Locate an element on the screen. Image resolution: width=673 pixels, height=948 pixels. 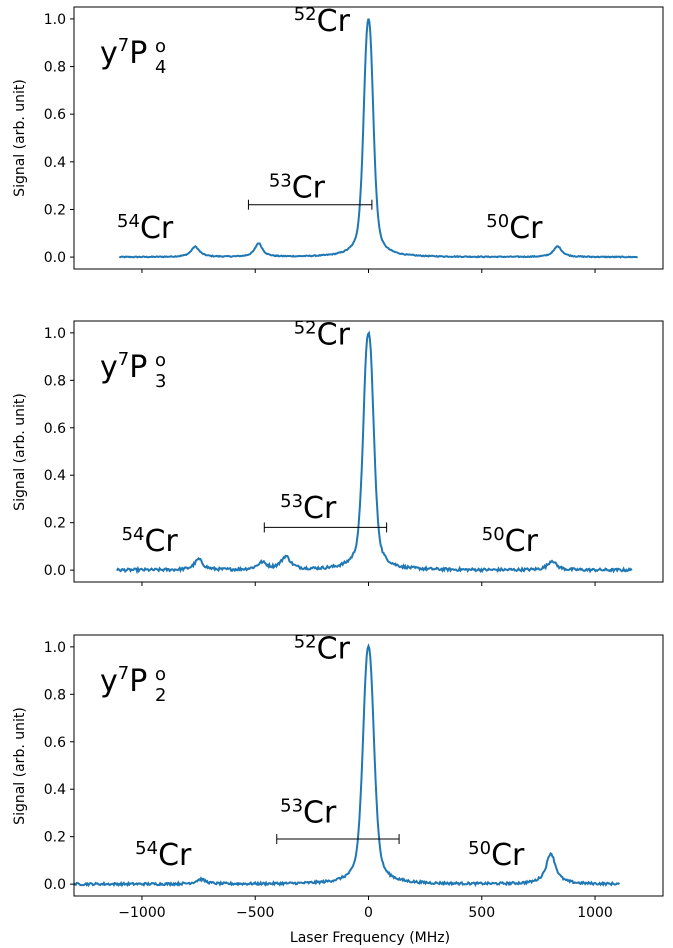
x-tick-label: 500 is located at coordinates (481, 913).